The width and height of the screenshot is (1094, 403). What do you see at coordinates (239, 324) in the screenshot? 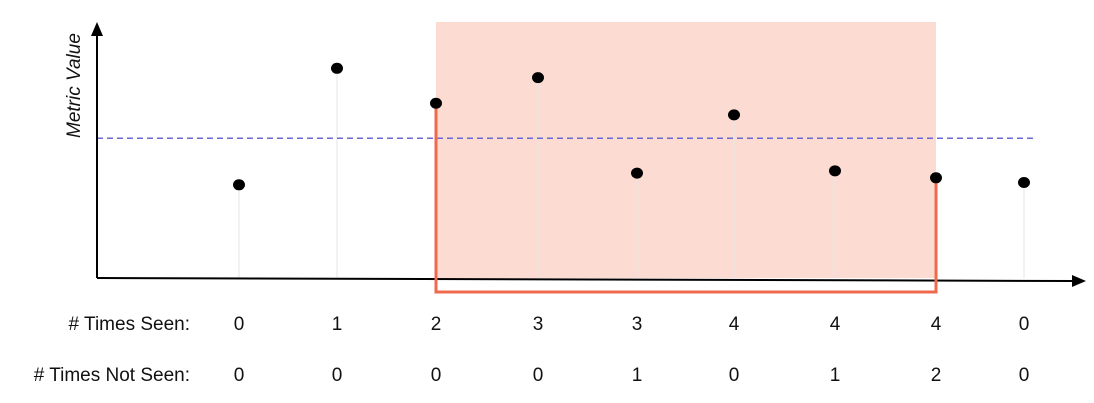
I see `times-seen-value-0: 0` at bounding box center [239, 324].